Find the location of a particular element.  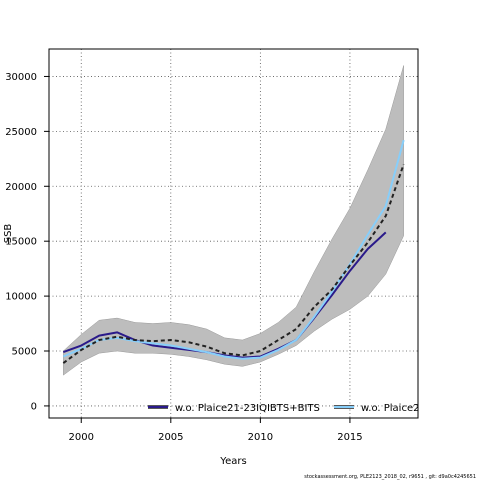

y-tick-label: 15000 is located at coordinates (21, 242).